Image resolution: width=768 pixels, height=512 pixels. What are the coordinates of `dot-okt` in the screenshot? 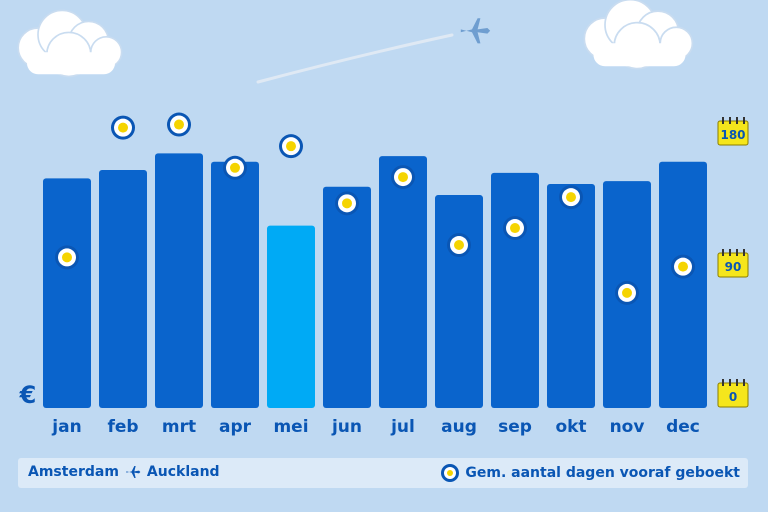 It's located at (571, 197).